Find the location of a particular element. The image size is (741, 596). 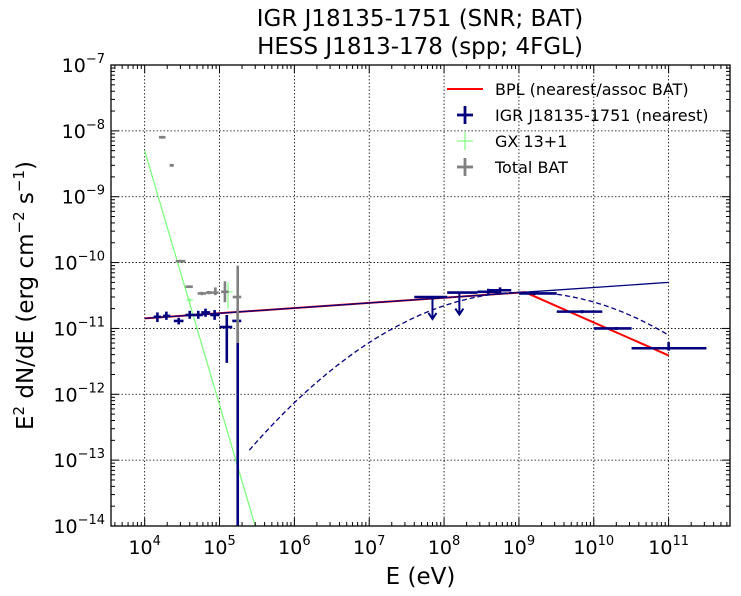

y-label-e: E is located at coordinates (26, 422).